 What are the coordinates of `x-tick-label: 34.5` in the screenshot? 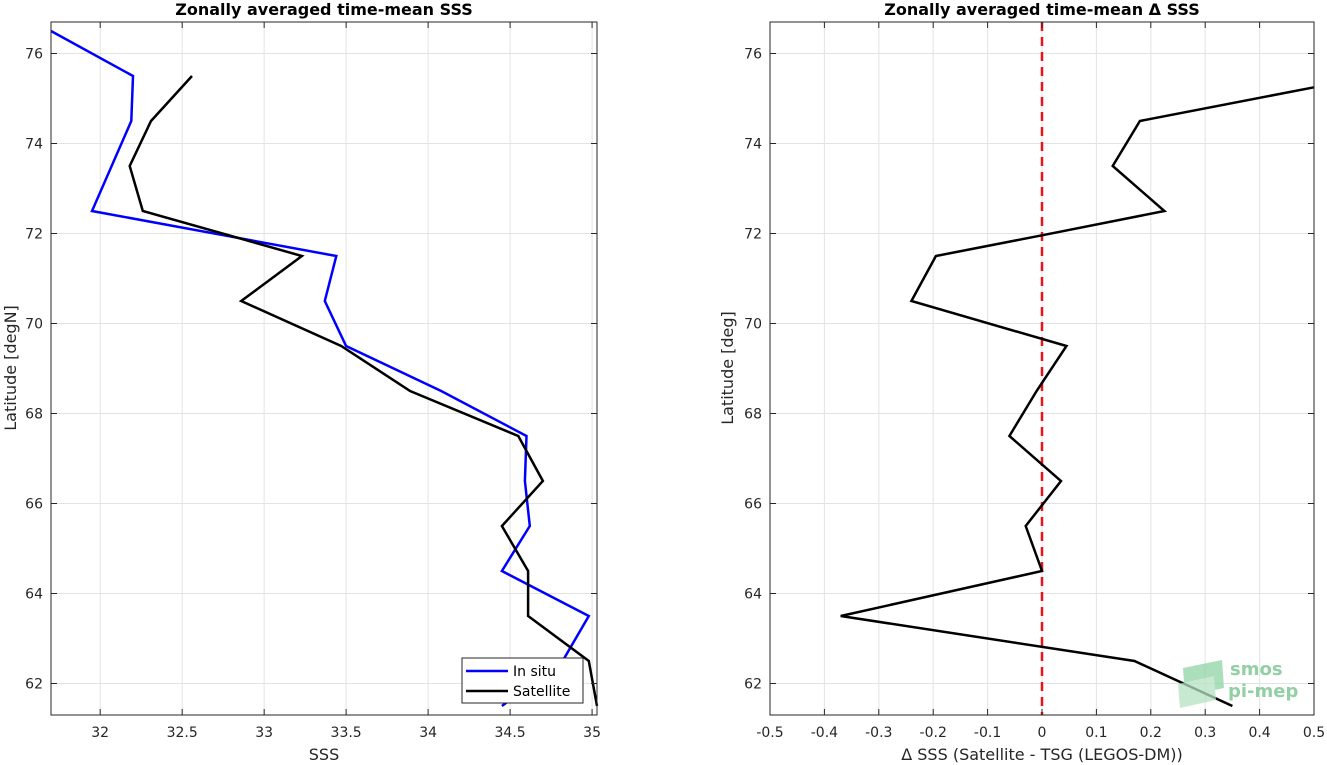 It's located at (510, 733).